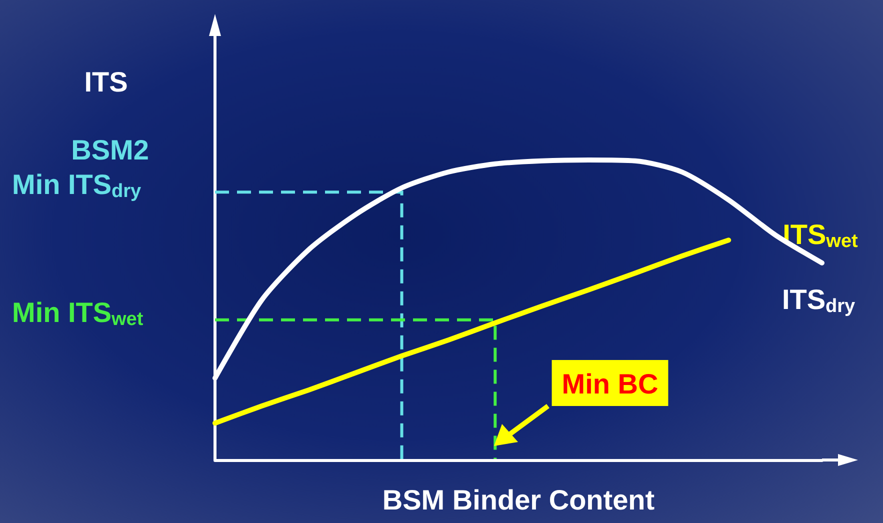  What do you see at coordinates (610, 384) in the screenshot?
I see `annotation: Min BC` at bounding box center [610, 384].